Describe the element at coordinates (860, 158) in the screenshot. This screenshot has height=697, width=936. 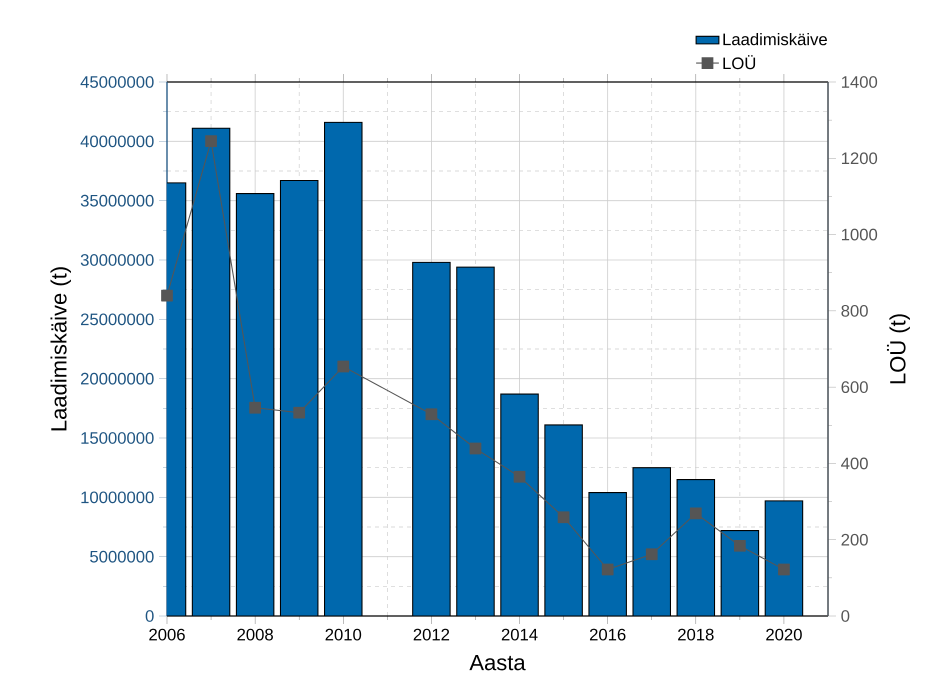
I see `y2-tick-label: 1200` at that location.